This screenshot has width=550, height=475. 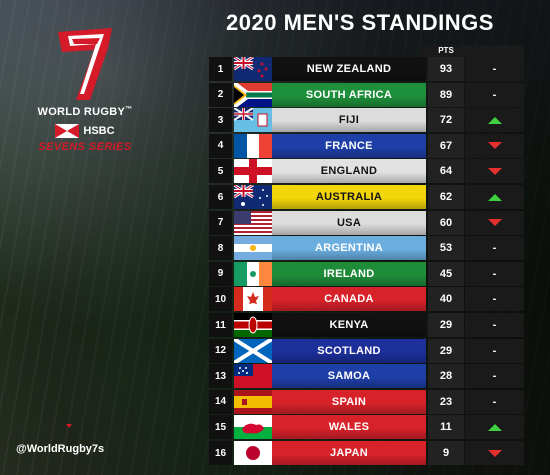 I want to click on team-points: 72, so click(x=446, y=120).